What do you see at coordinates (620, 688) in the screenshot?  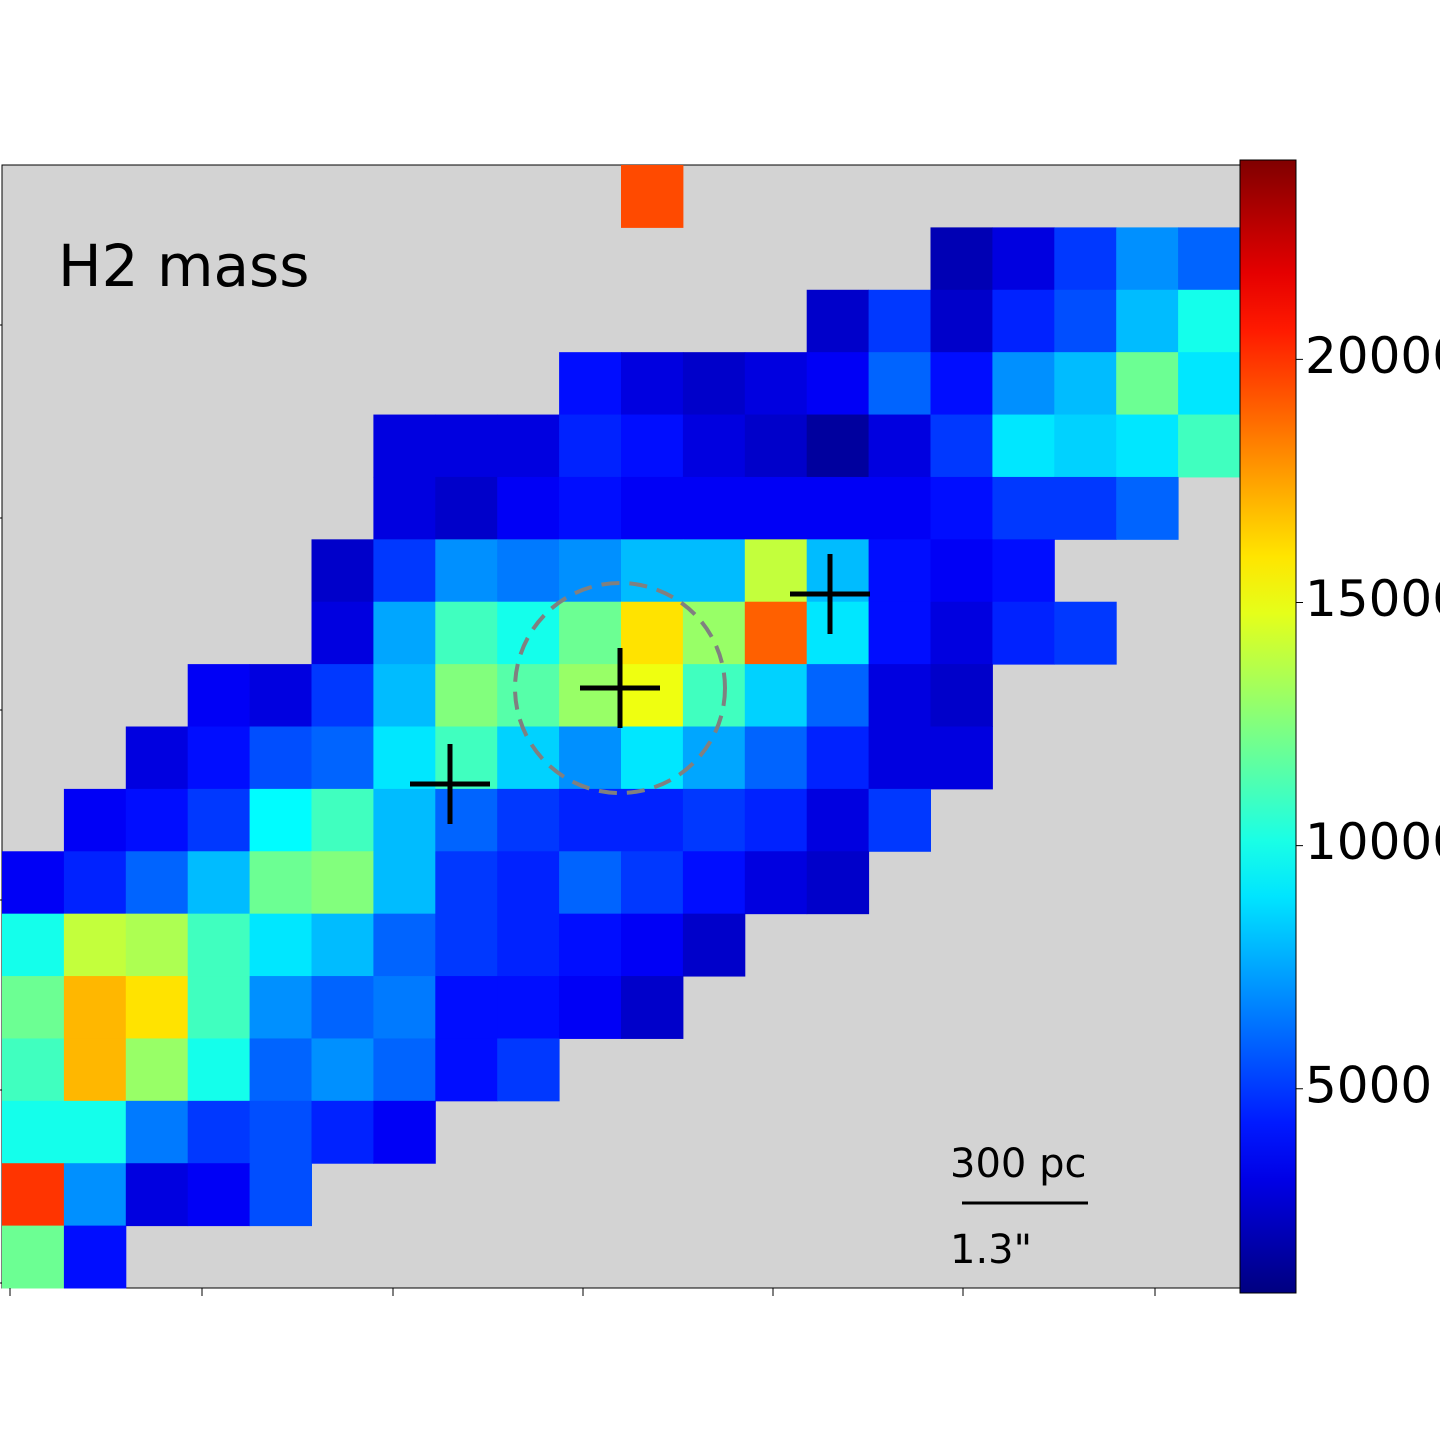 I see `aperture-circle` at bounding box center [620, 688].